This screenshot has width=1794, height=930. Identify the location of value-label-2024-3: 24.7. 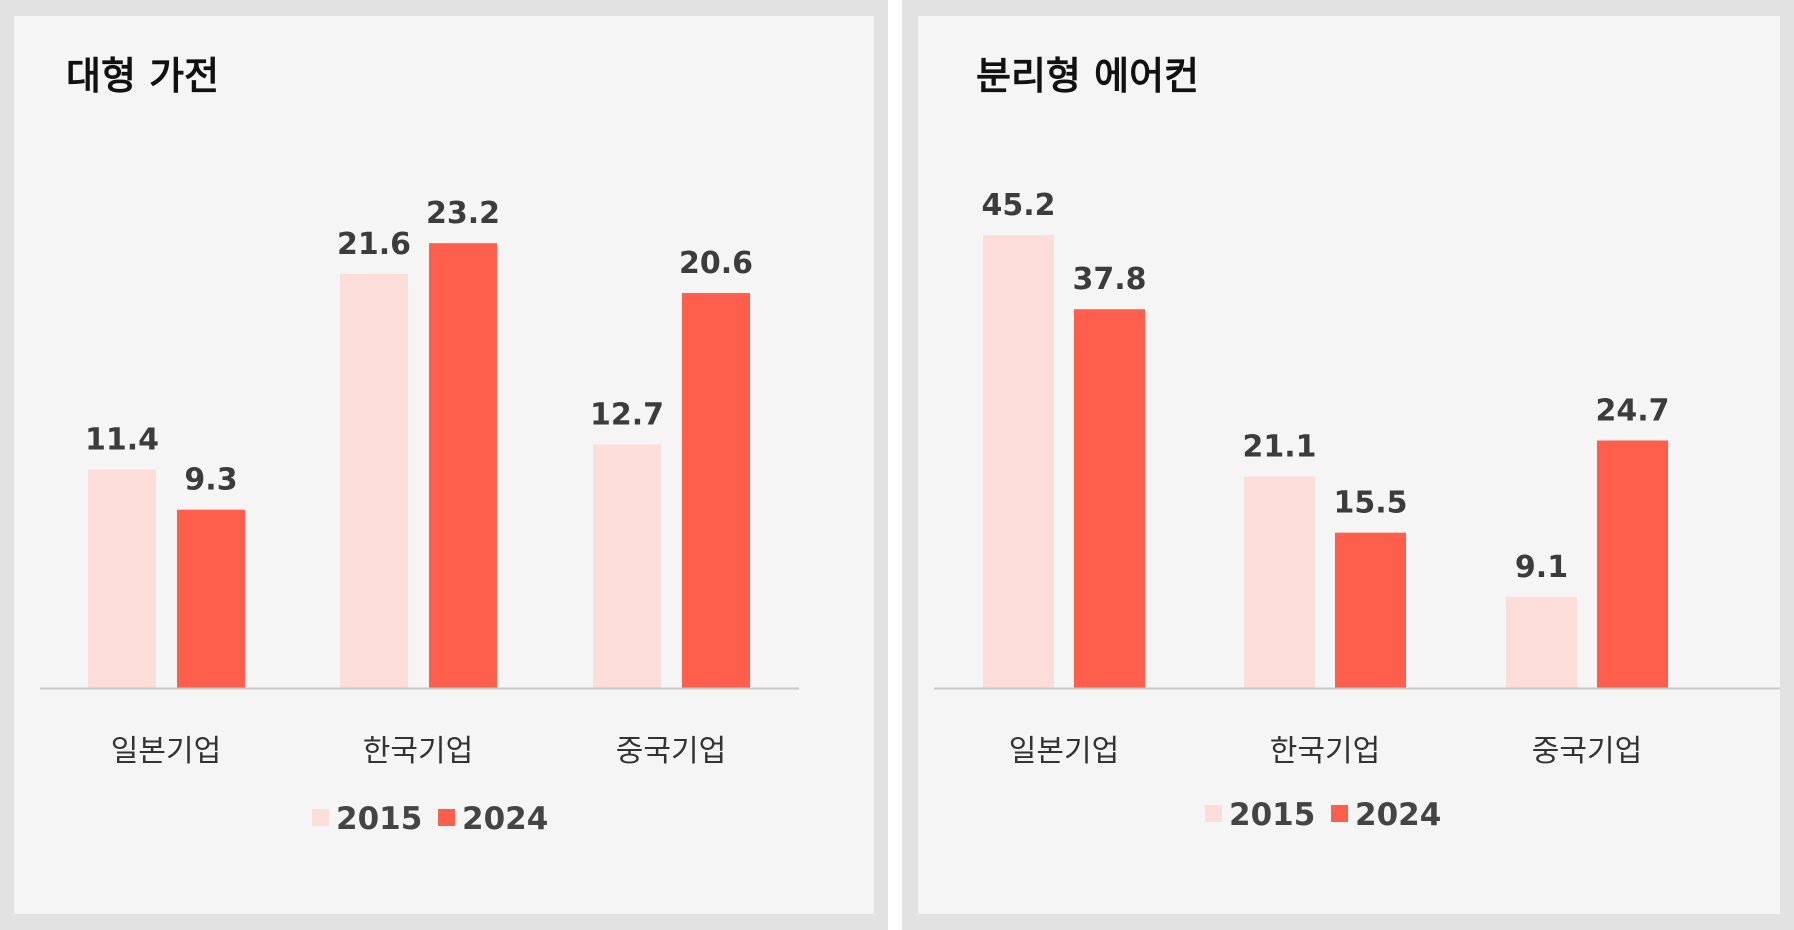
(1632, 410).